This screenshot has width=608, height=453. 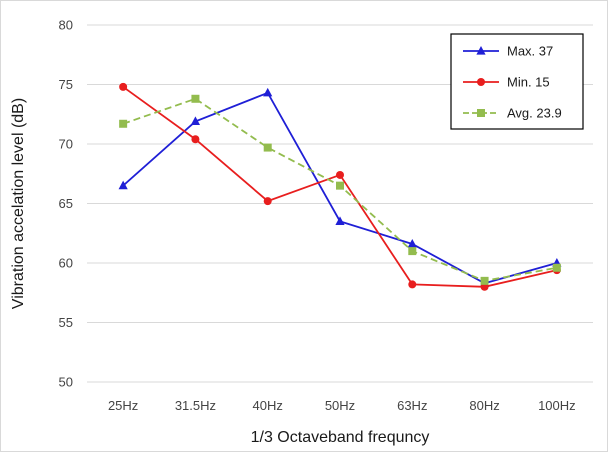 I want to click on x-axis-ticks: 25Hz 31.5Hz 40Hz 50Hz 63Hz 80Hz 100Hz, so click(x=342, y=405).